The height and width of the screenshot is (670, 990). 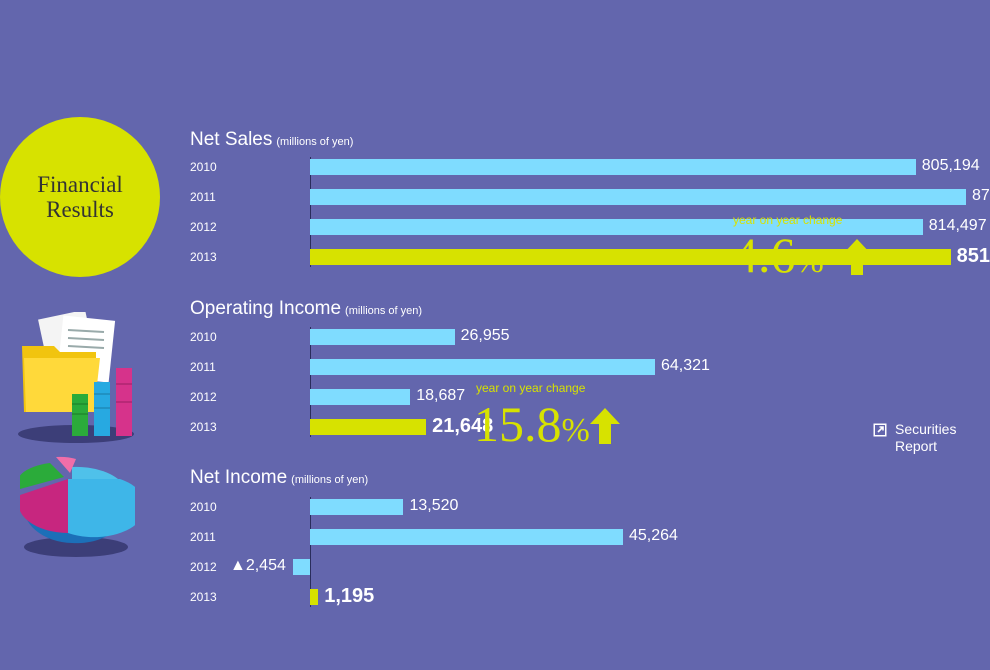 What do you see at coordinates (630, 257) in the screenshot?
I see `net-sales-bar-2013` at bounding box center [630, 257].